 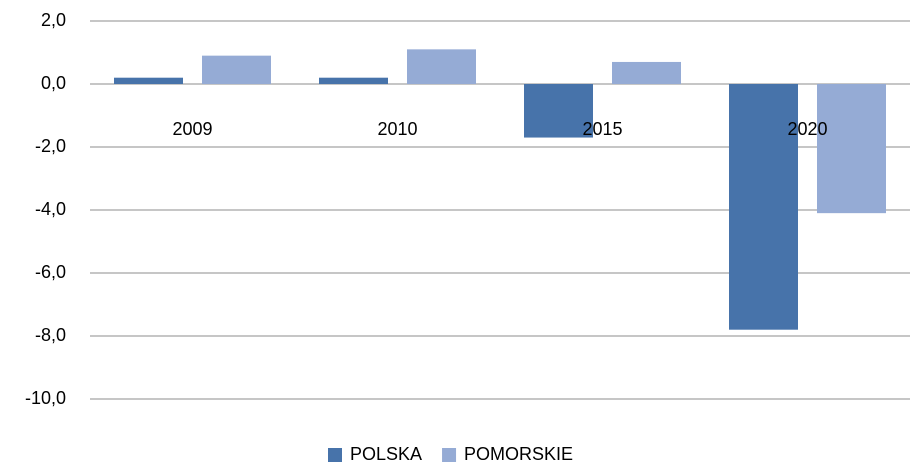 I want to click on y-tick-label: -8,0, so click(x=50, y=335).